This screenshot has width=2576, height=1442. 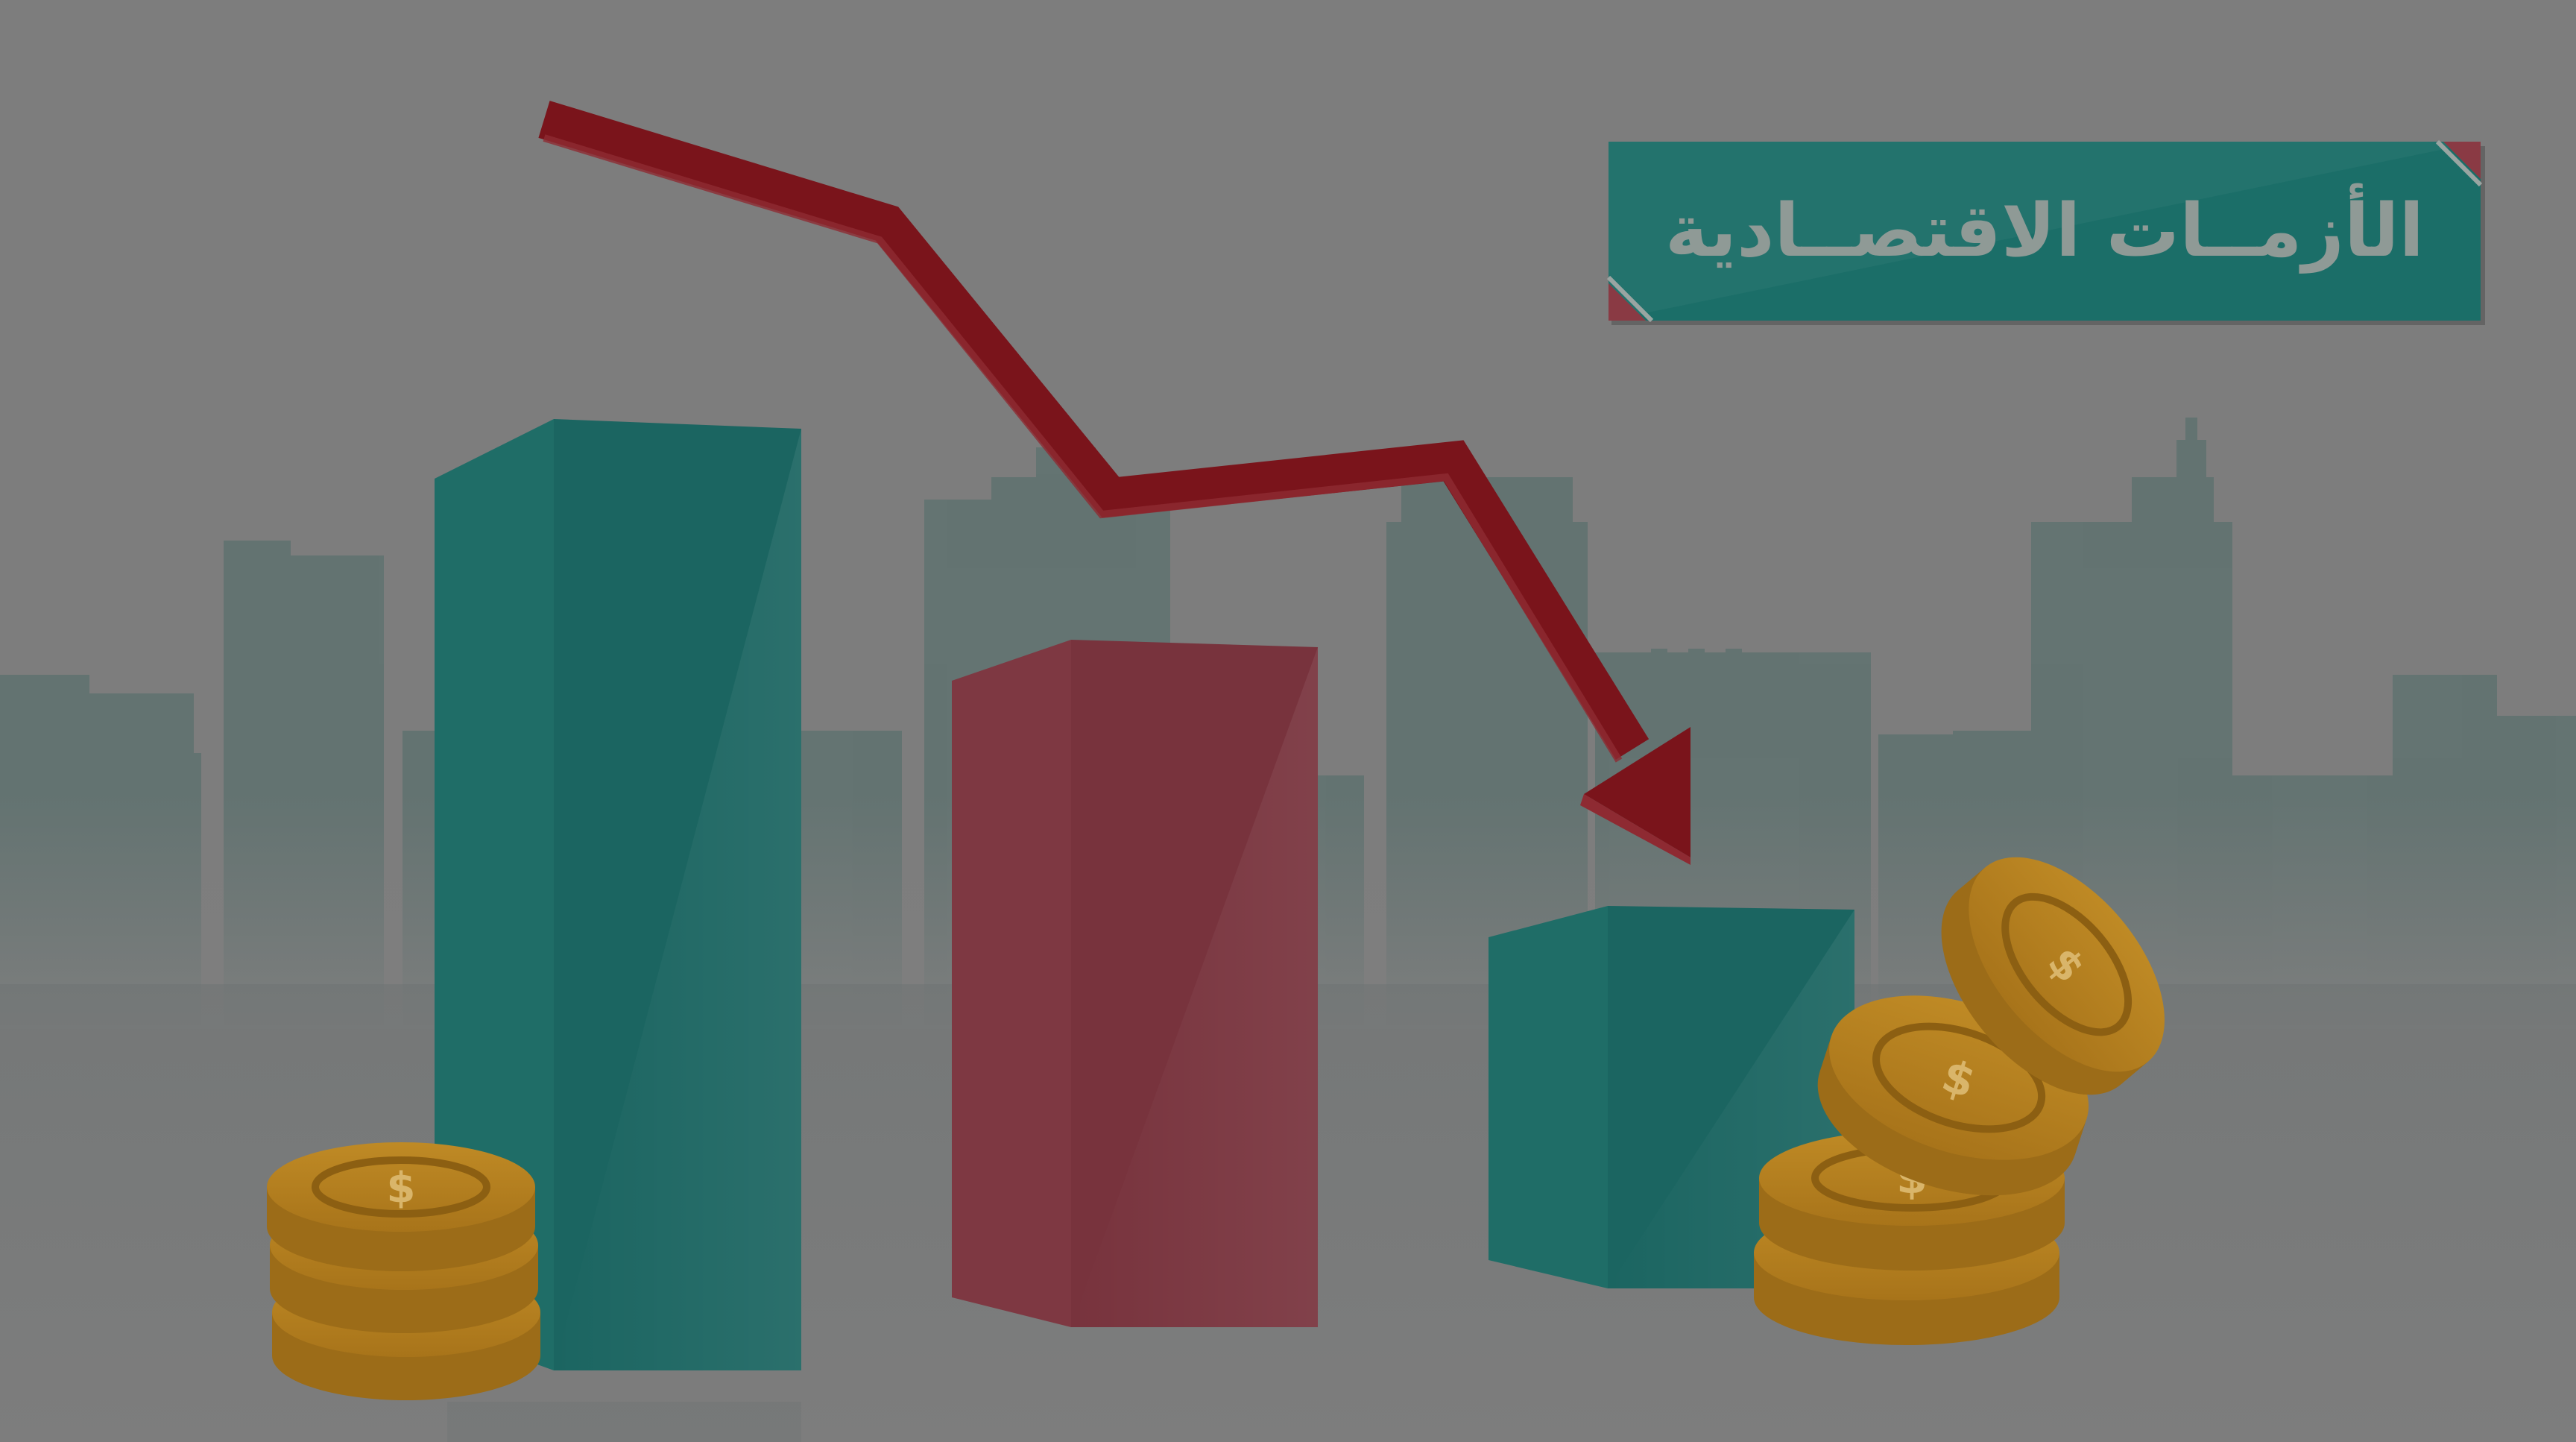 I want to click on coin-tilted-2: $, so click(x=2053, y=976).